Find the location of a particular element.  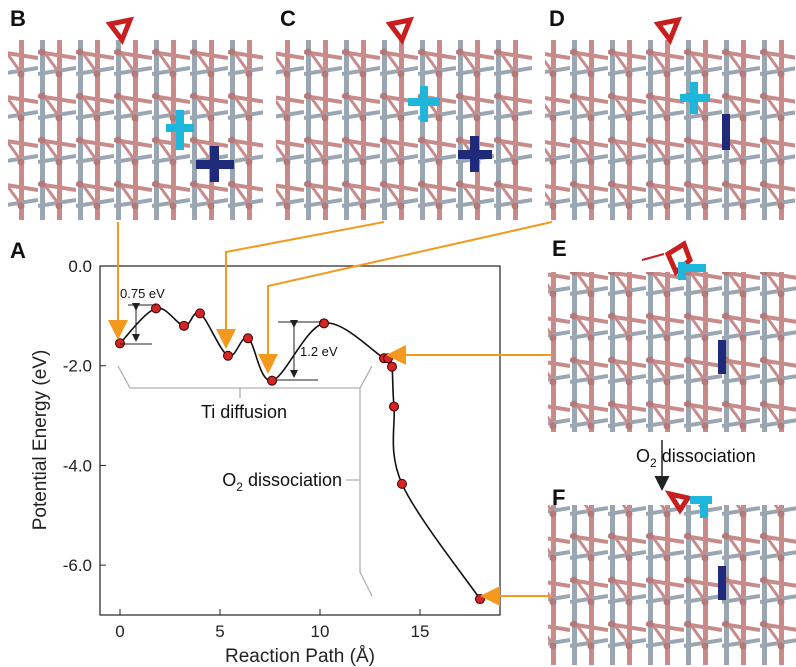

ti-atom-navy-c is located at coordinates (475, 154).